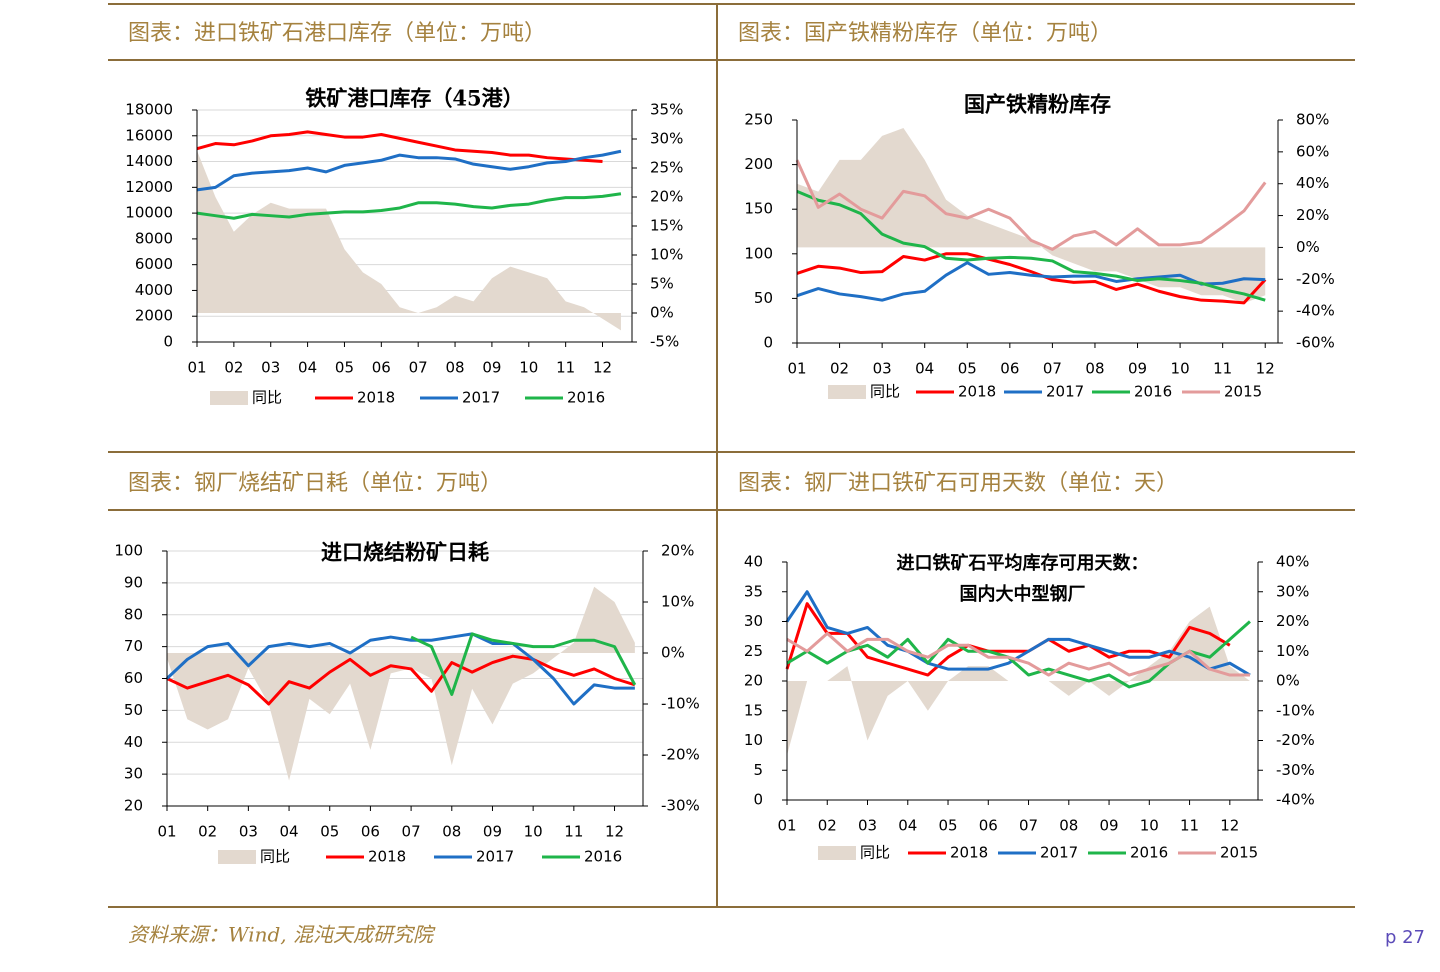  I want to click on panel-header: 图表：进口铁矿石港口库存（单位：万吨）, so click(337, 33).